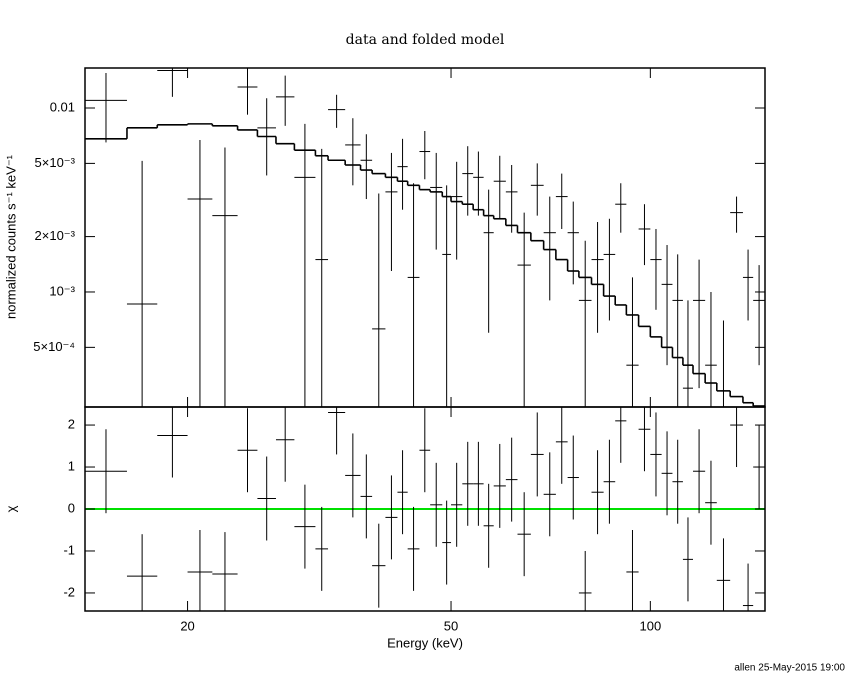 Image resolution: width=850 pixels, height=680 pixels. What do you see at coordinates (55, 162) in the screenshot?
I see `y-tick-label: 5×10⁻³` at bounding box center [55, 162].